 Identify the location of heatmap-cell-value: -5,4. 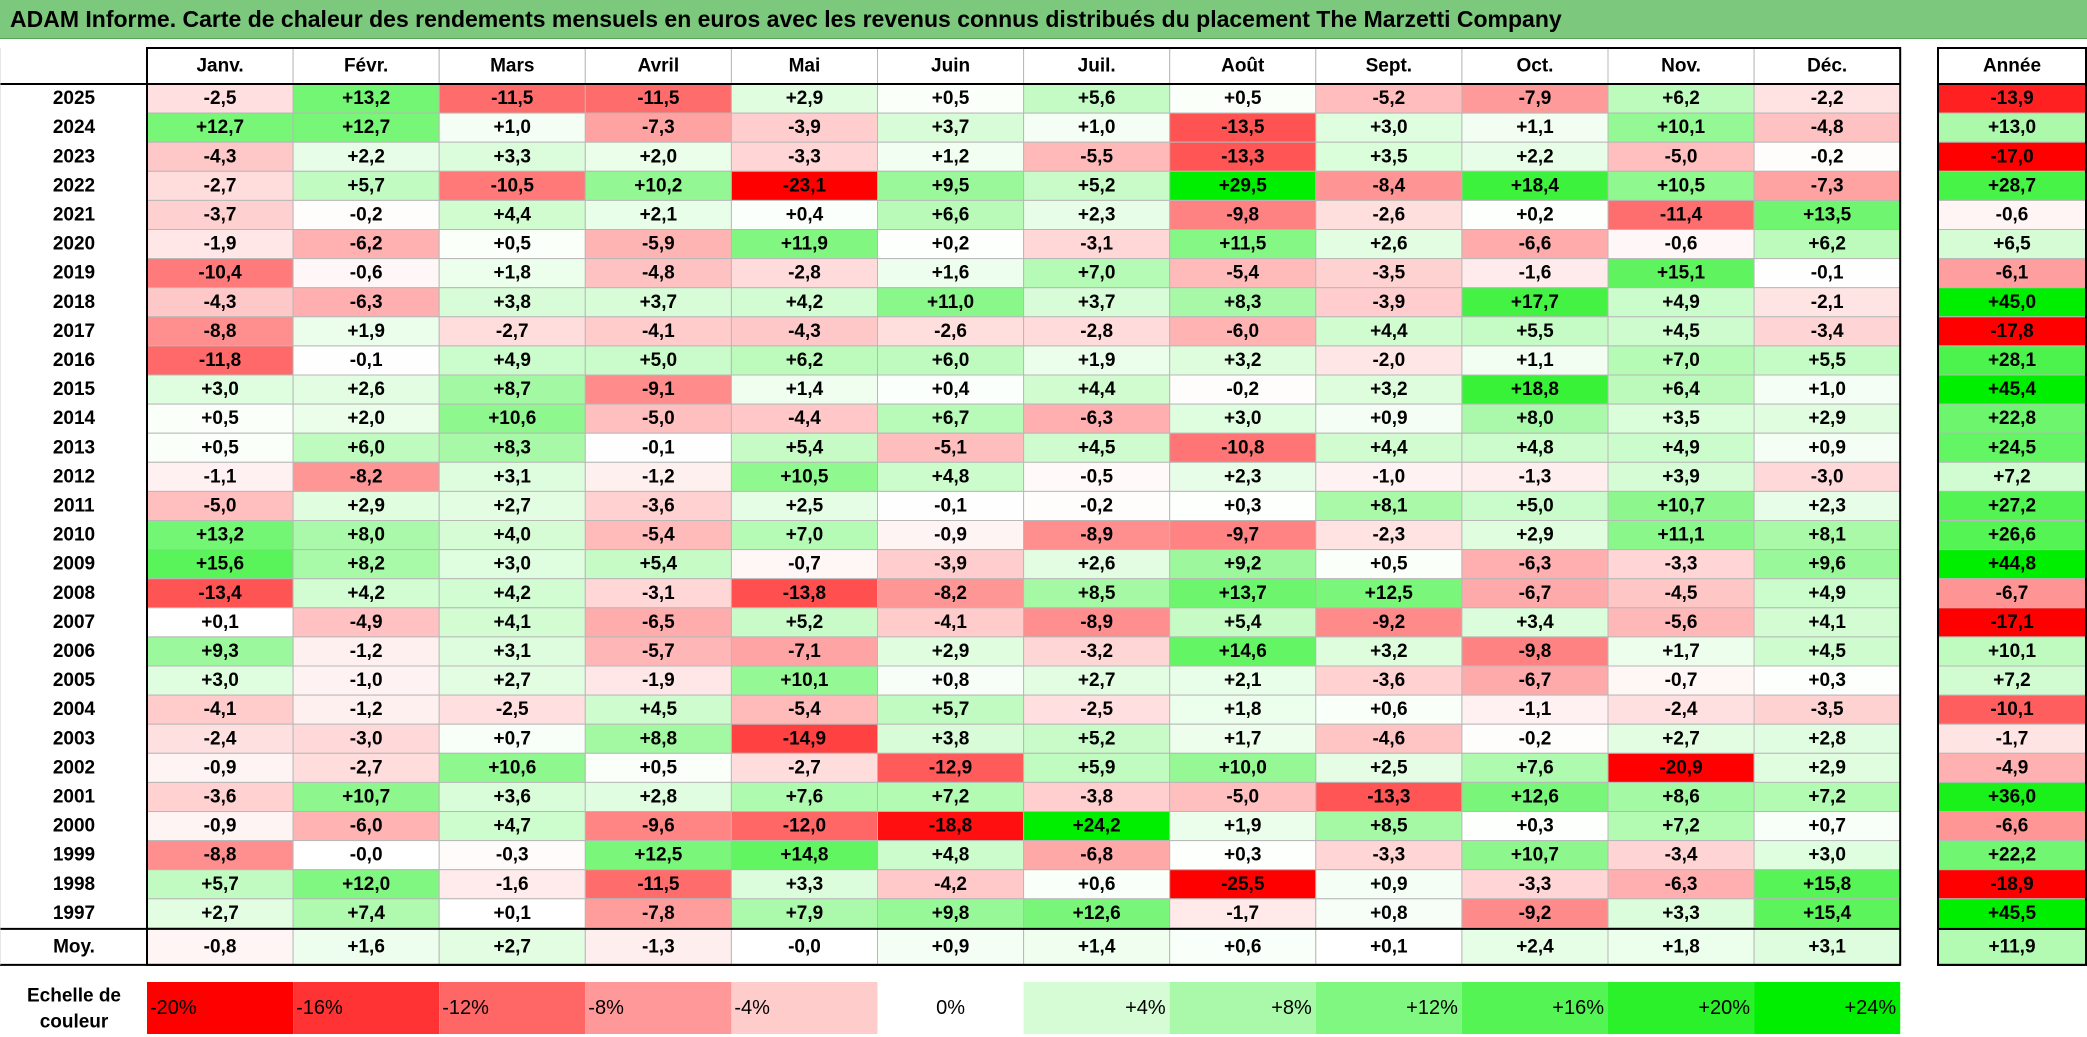
(1242, 273).